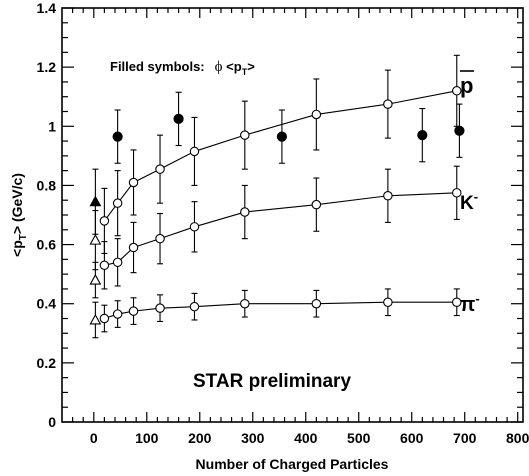 Image resolution: width=529 pixels, height=476 pixels. Describe the element at coordinates (47, 363) in the screenshot. I see `y-tick-label: 0.2` at that location.